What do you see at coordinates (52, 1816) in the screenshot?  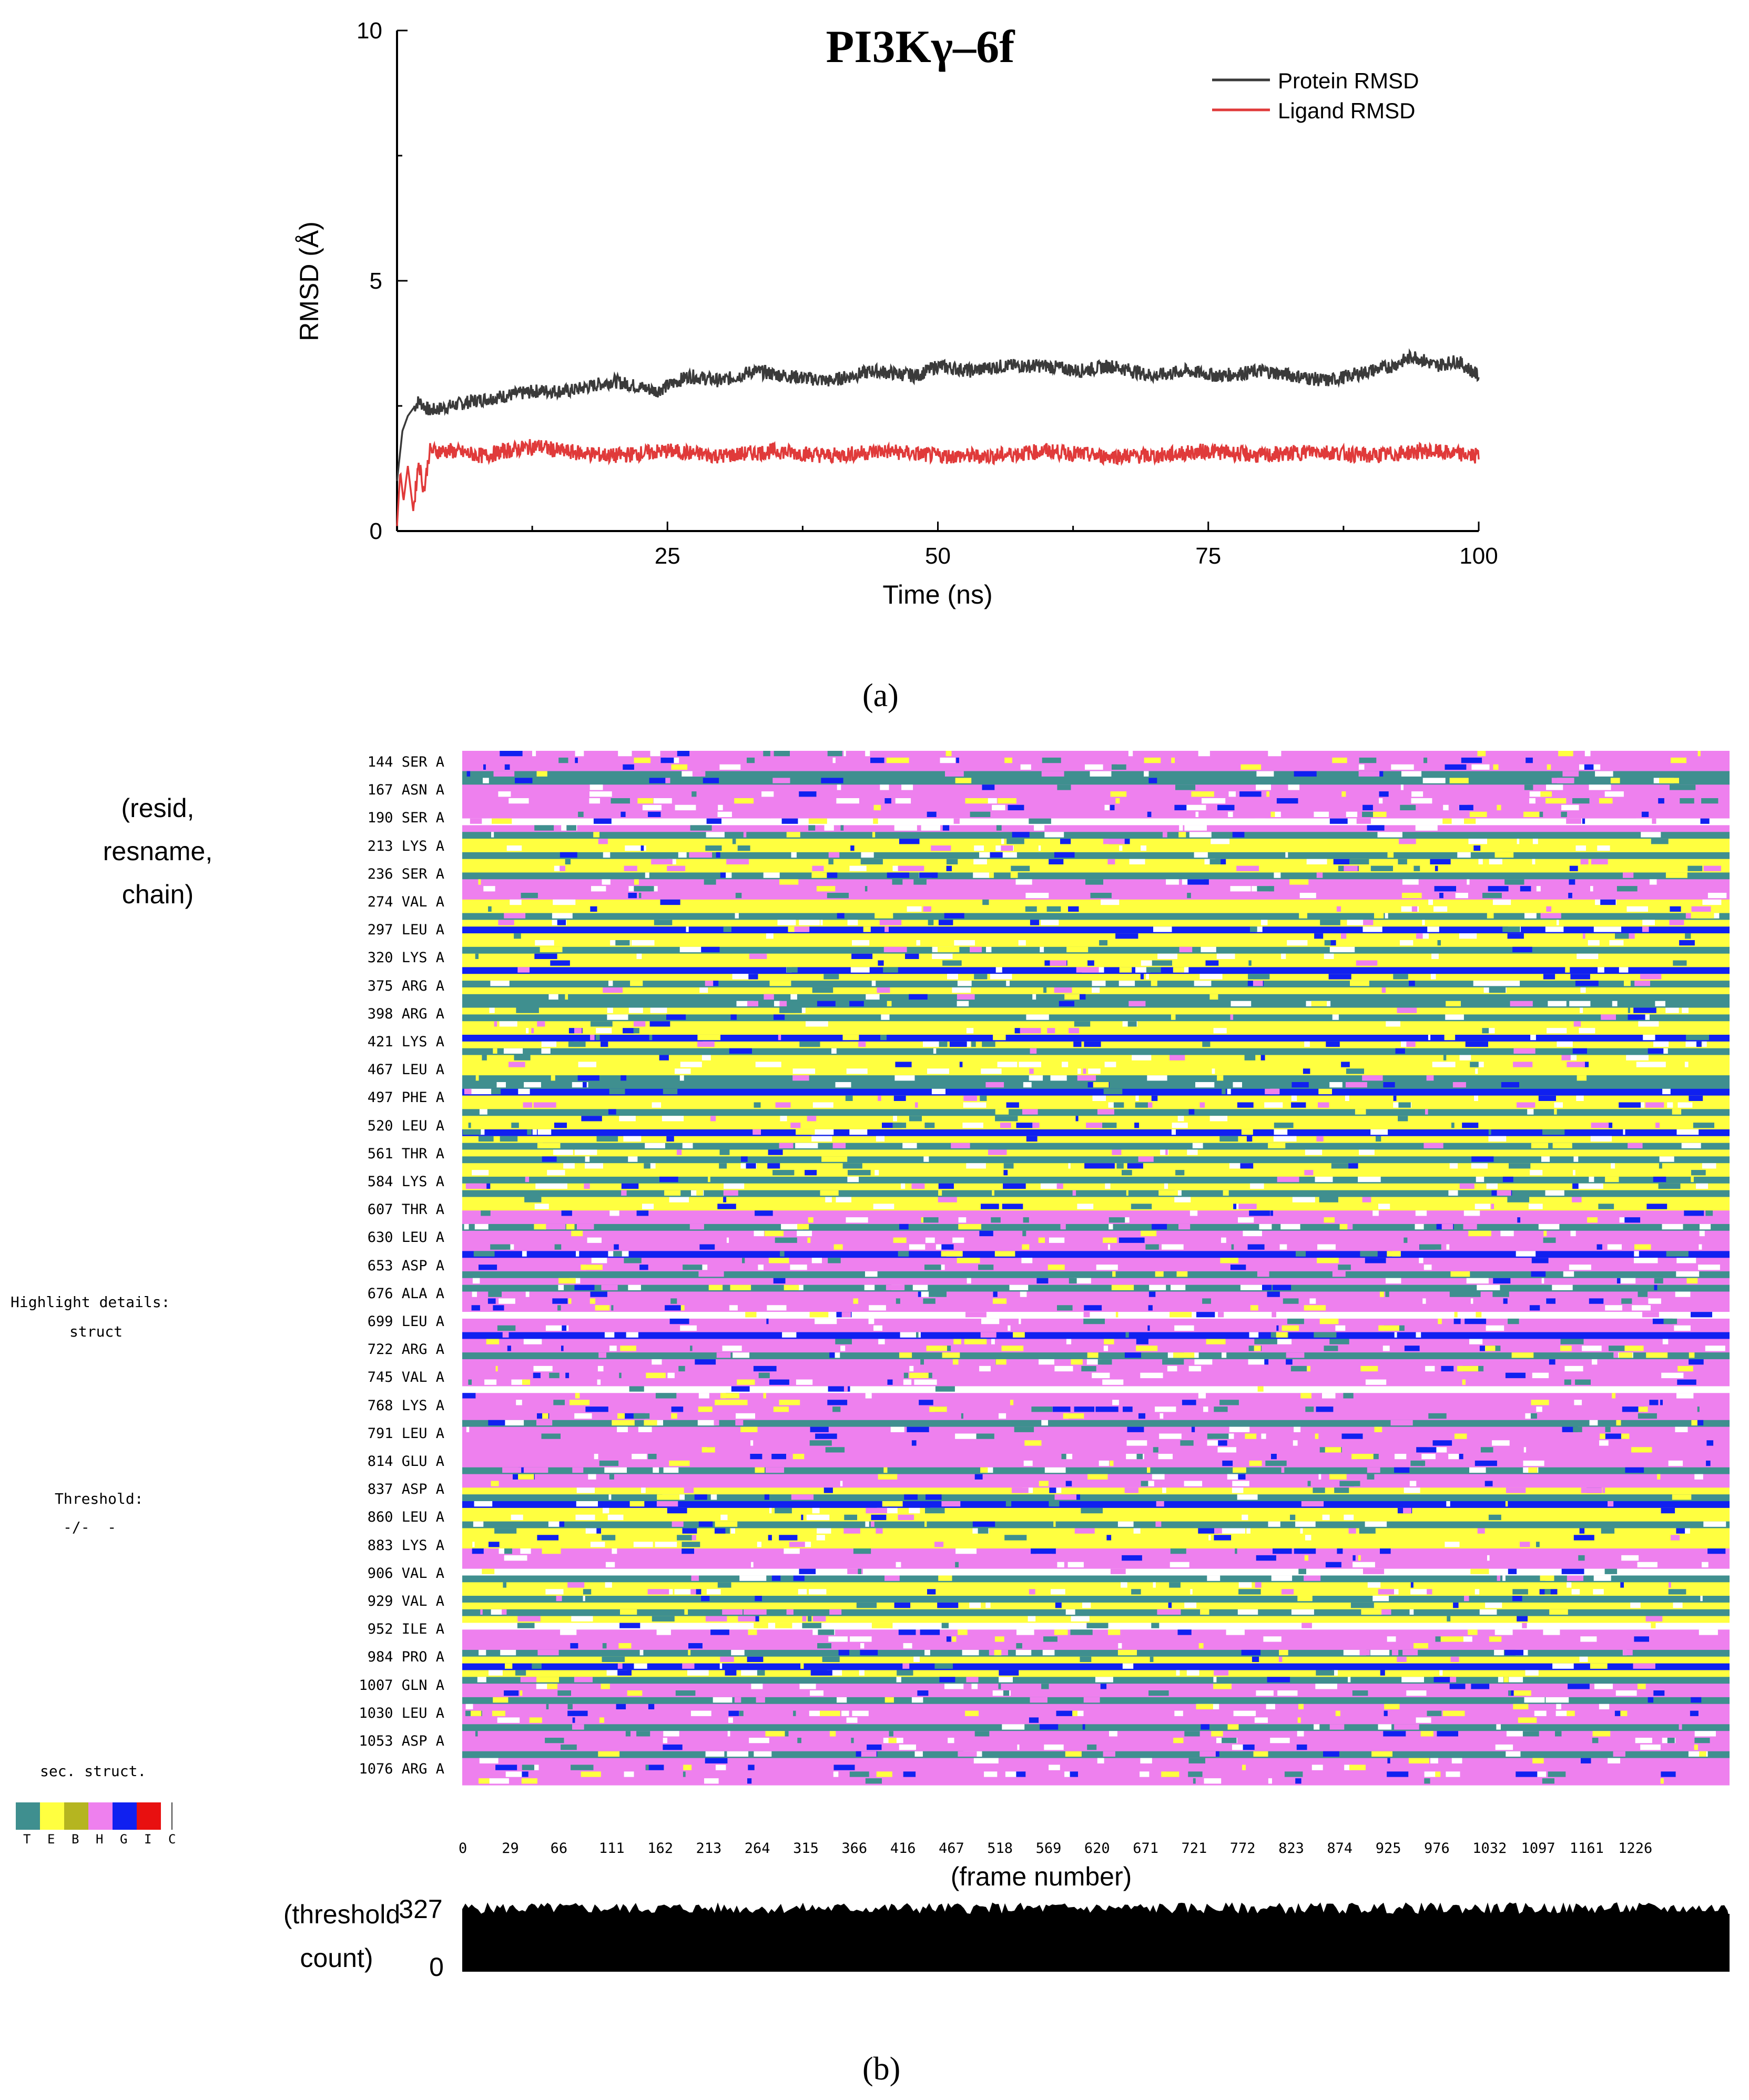 I see `legend-swatch-E` at bounding box center [52, 1816].